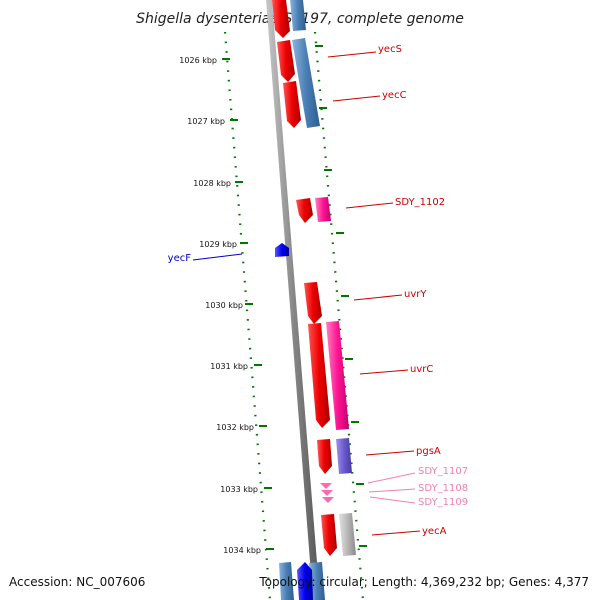  I want to click on kbp-label-1030: 1030 kbp, so click(224, 305).